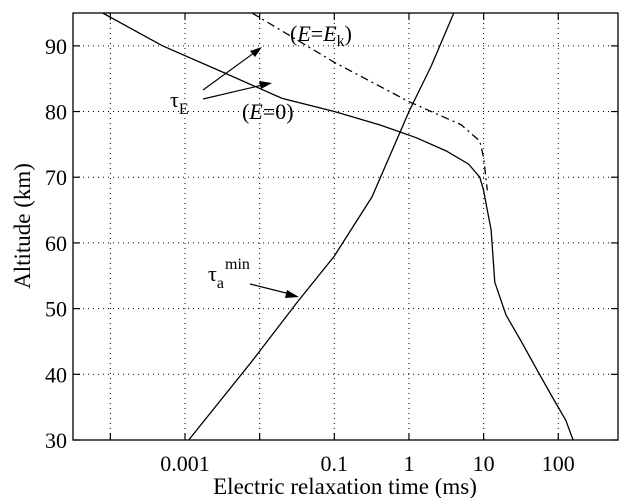 Image resolution: width=620 pixels, height=498 pixels. What do you see at coordinates (256, 52) in the screenshot?
I see `arrowhead-tau-e-to-ek-curve` at bounding box center [256, 52].